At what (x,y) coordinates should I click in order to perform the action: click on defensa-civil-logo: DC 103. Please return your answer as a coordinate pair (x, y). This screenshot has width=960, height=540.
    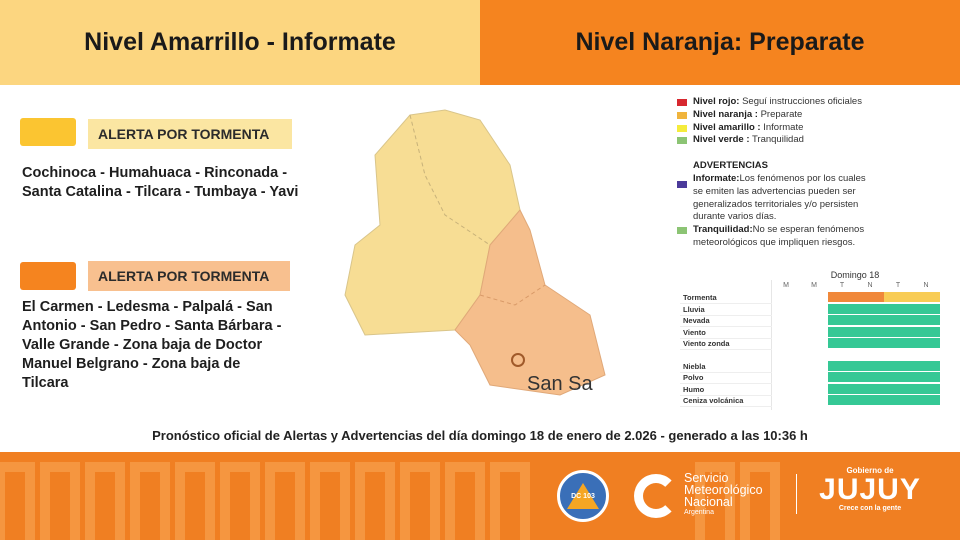
    Looking at the image, I should click on (583, 496).